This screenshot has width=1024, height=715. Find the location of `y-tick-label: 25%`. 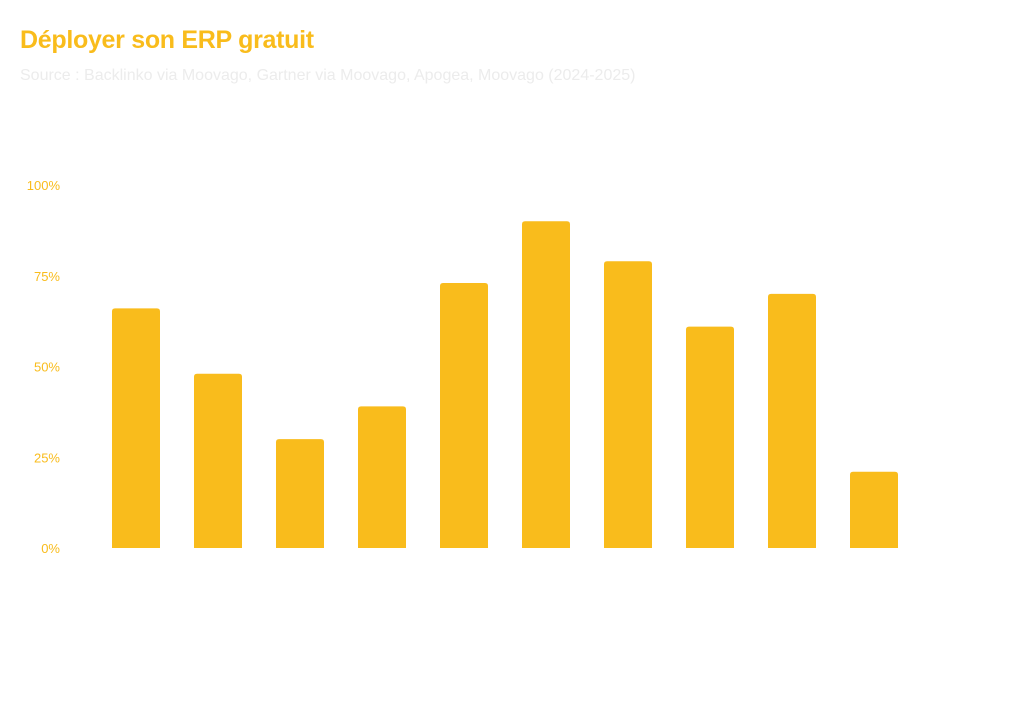

y-tick-label: 25% is located at coordinates (47, 457).